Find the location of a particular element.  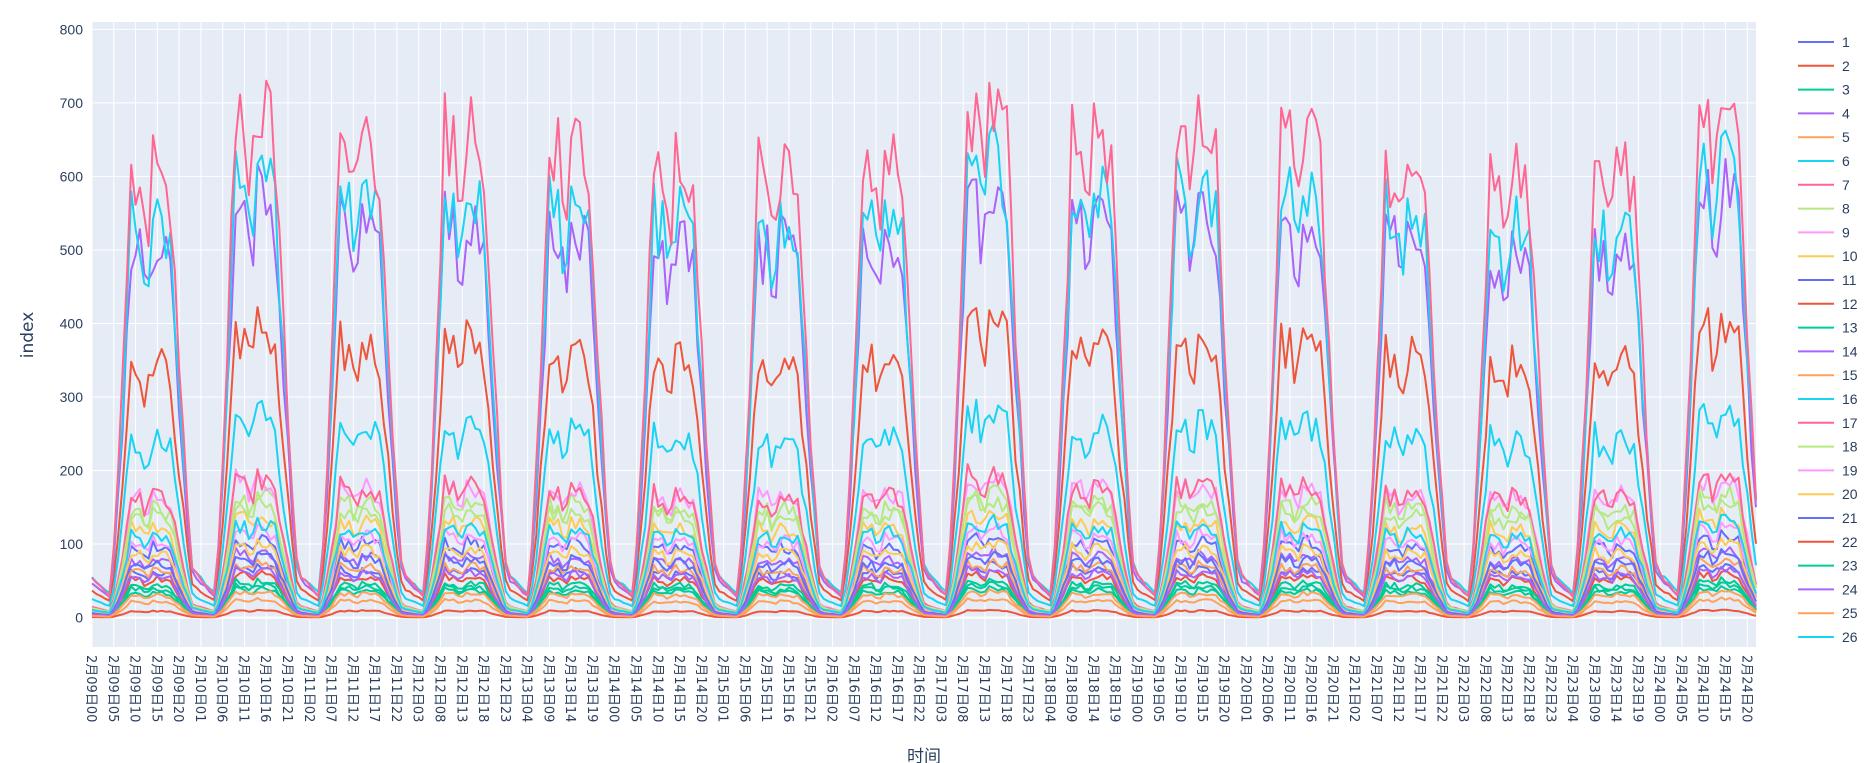

legend-item-14: 14 is located at coordinates (1828, 351).